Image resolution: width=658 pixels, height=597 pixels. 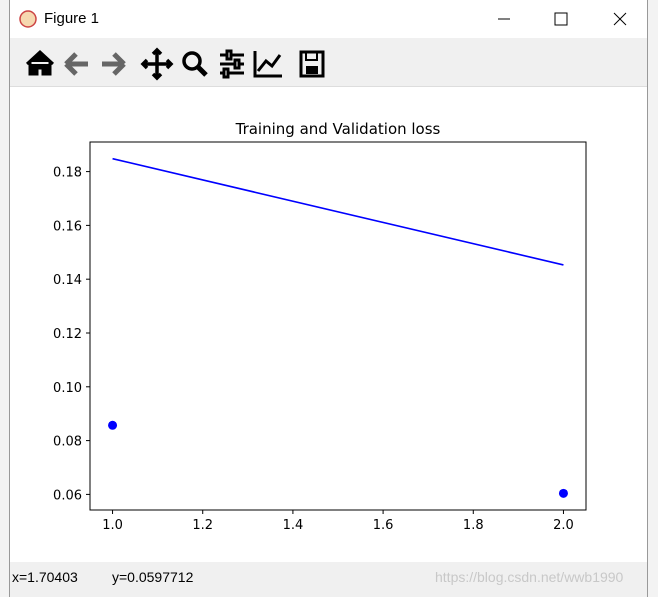 What do you see at coordinates (328, 62) in the screenshot?
I see `toolbar` at bounding box center [328, 62].